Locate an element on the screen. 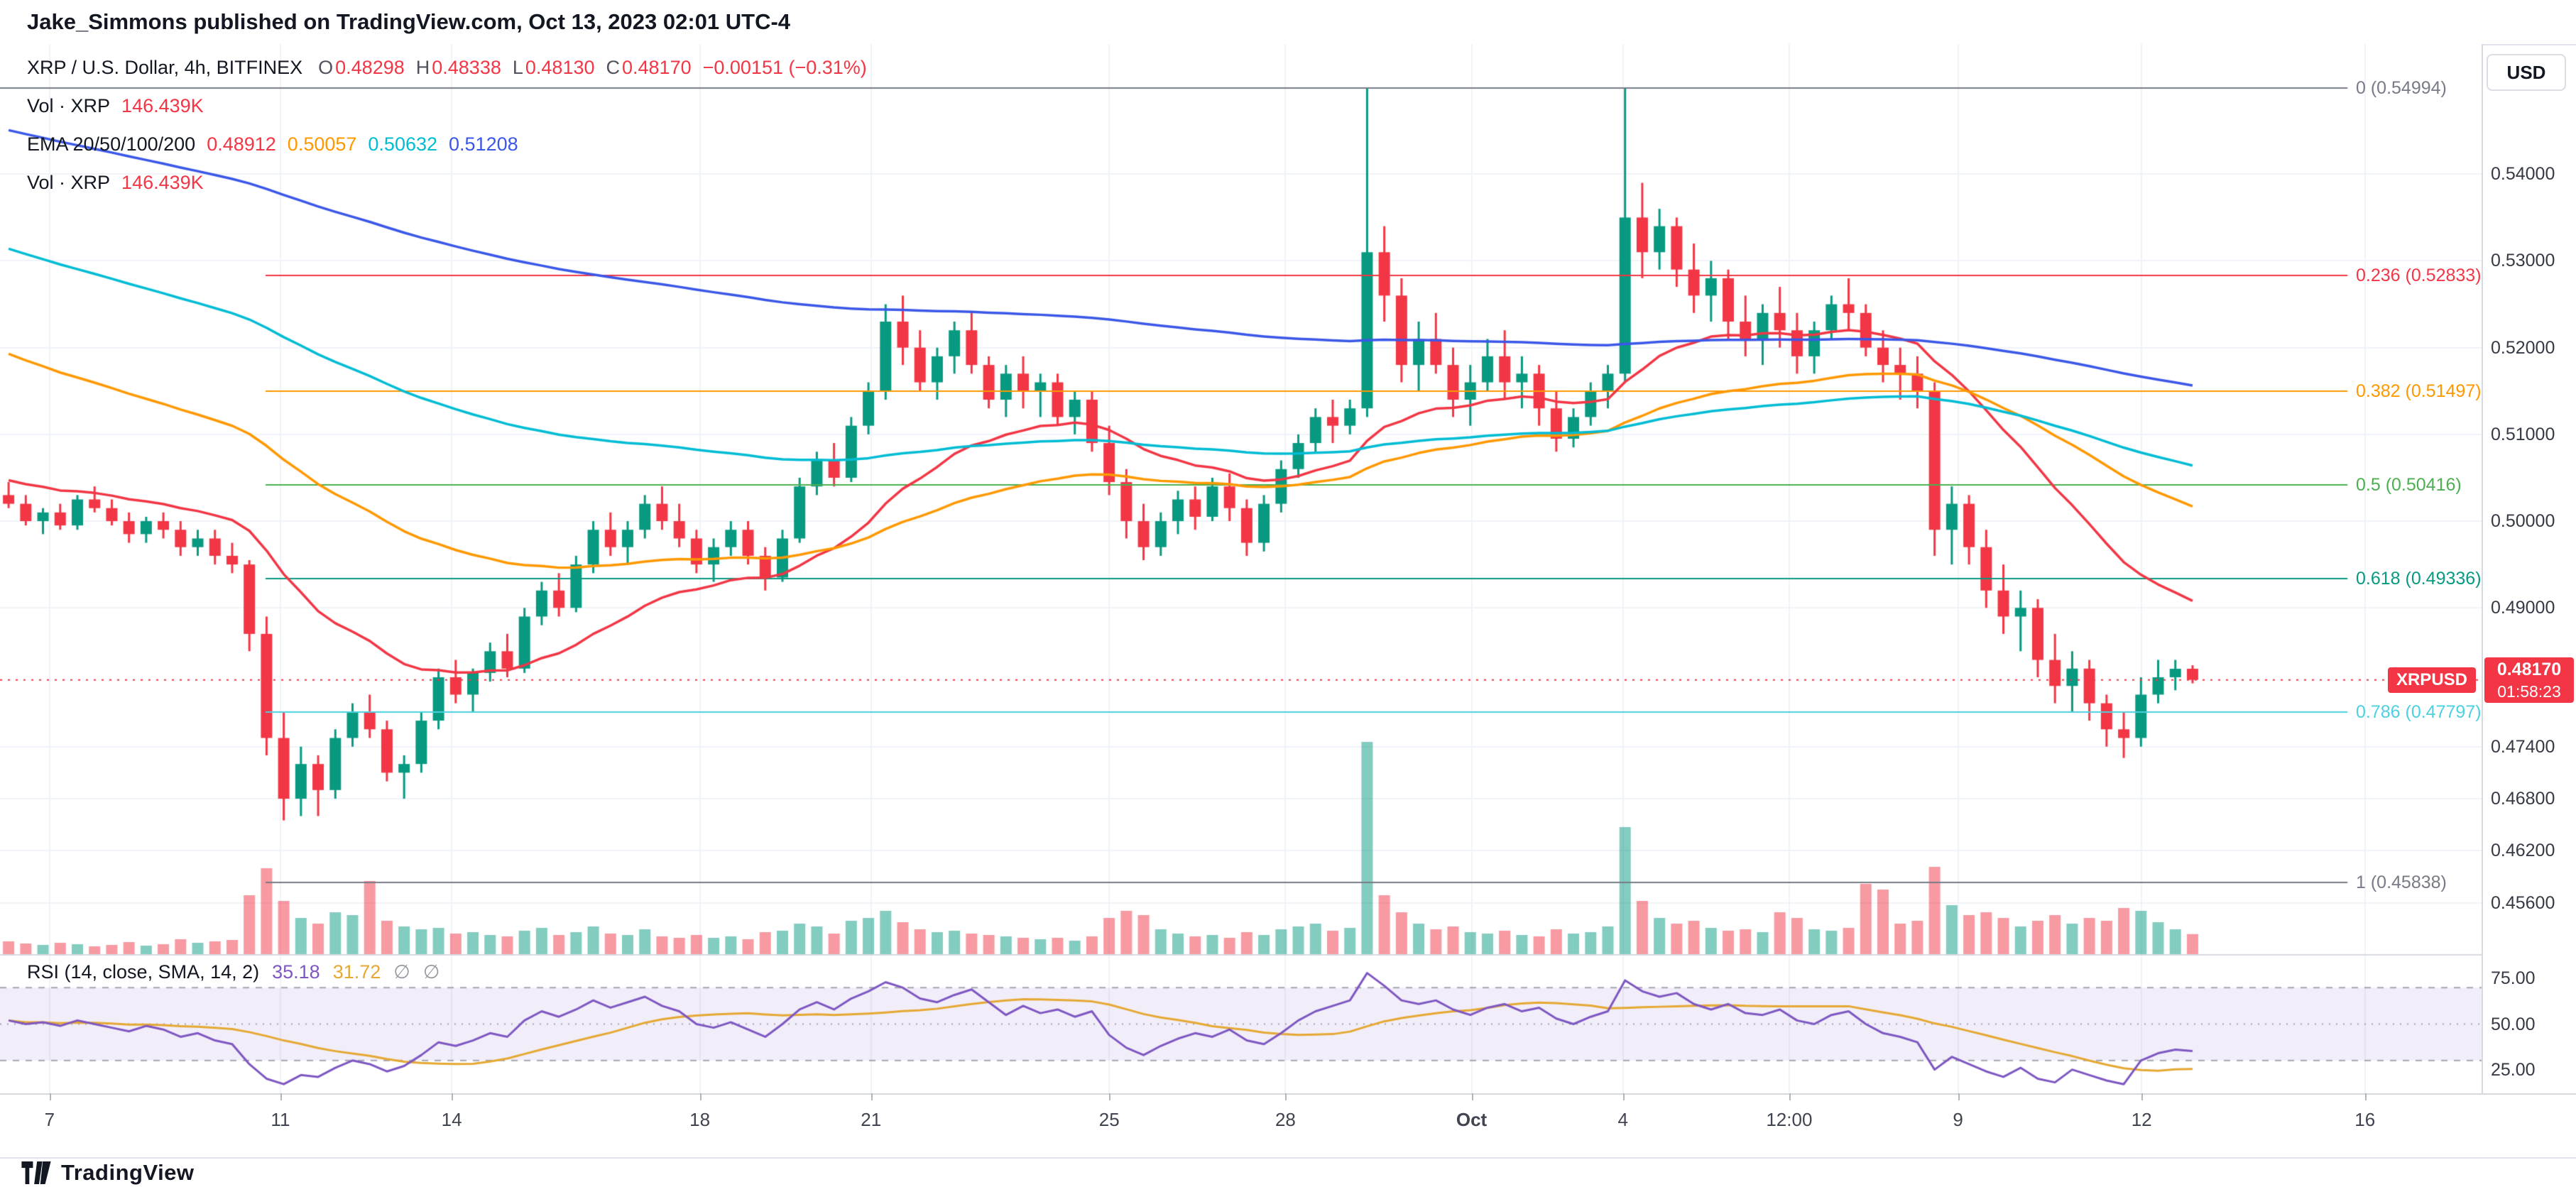  time-tick-label: 21 is located at coordinates (871, 1119).